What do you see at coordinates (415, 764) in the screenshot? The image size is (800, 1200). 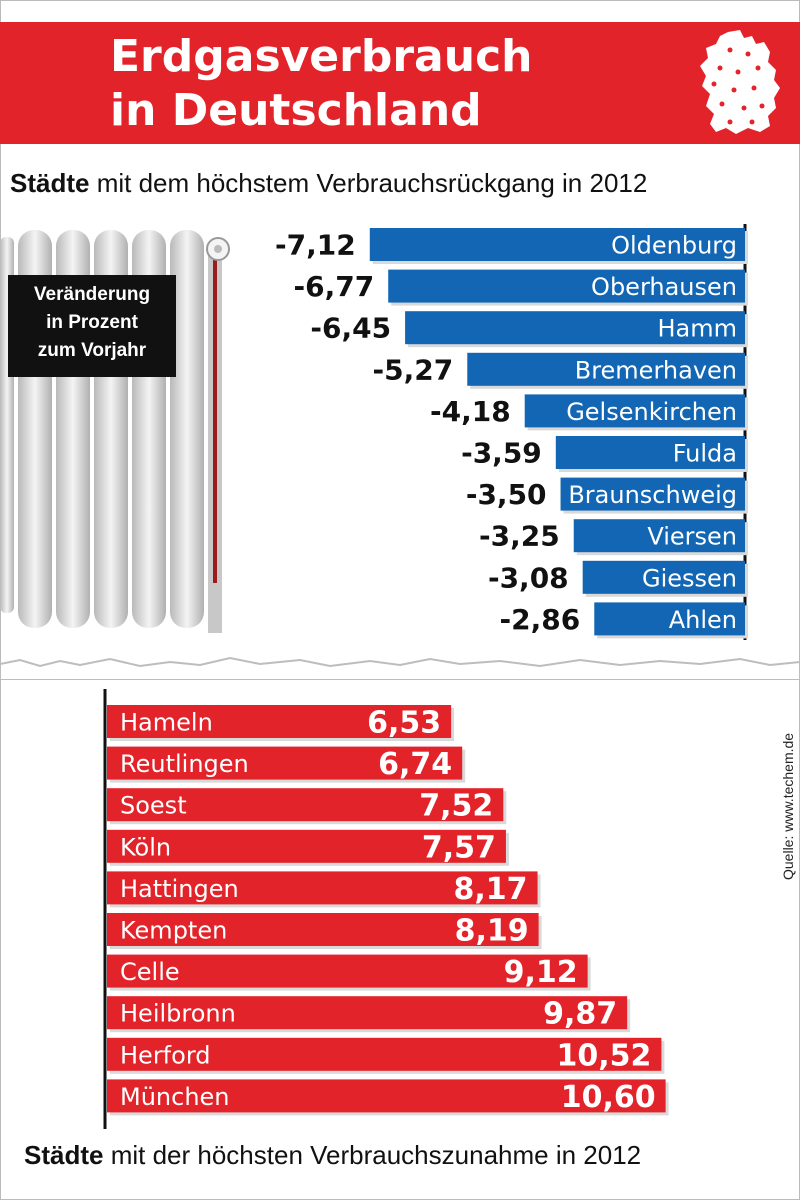 I see `increase-bar-value-label: 6,74` at bounding box center [415, 764].